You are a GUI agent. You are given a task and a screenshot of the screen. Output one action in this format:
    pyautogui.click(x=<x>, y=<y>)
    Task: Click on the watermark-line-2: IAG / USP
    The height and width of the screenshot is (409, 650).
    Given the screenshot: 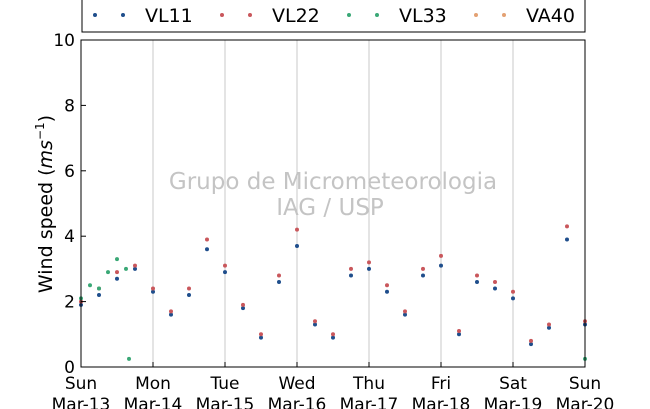 What is the action you would take?
    pyautogui.click(x=330, y=208)
    